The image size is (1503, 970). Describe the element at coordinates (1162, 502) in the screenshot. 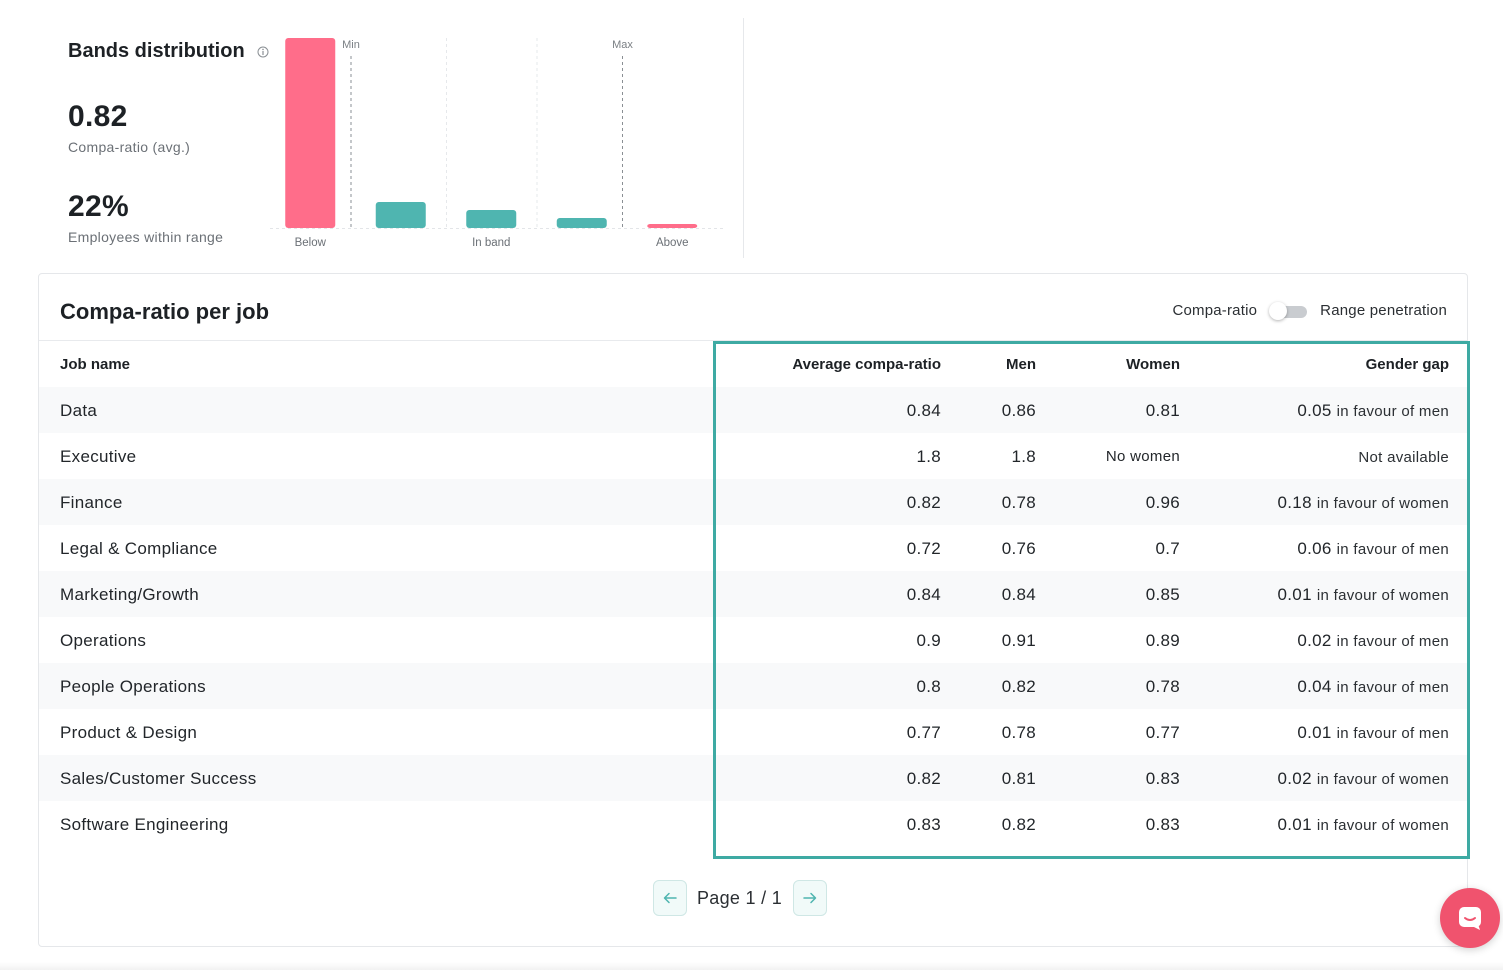

I see `women-cell: 0.96` at that location.